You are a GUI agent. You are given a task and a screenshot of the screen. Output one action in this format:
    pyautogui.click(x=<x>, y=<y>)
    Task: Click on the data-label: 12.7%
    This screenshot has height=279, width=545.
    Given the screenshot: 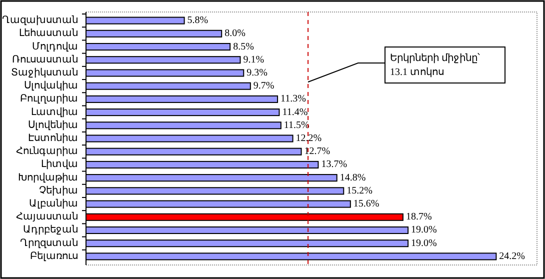 What is the action you would take?
    pyautogui.click(x=317, y=152)
    